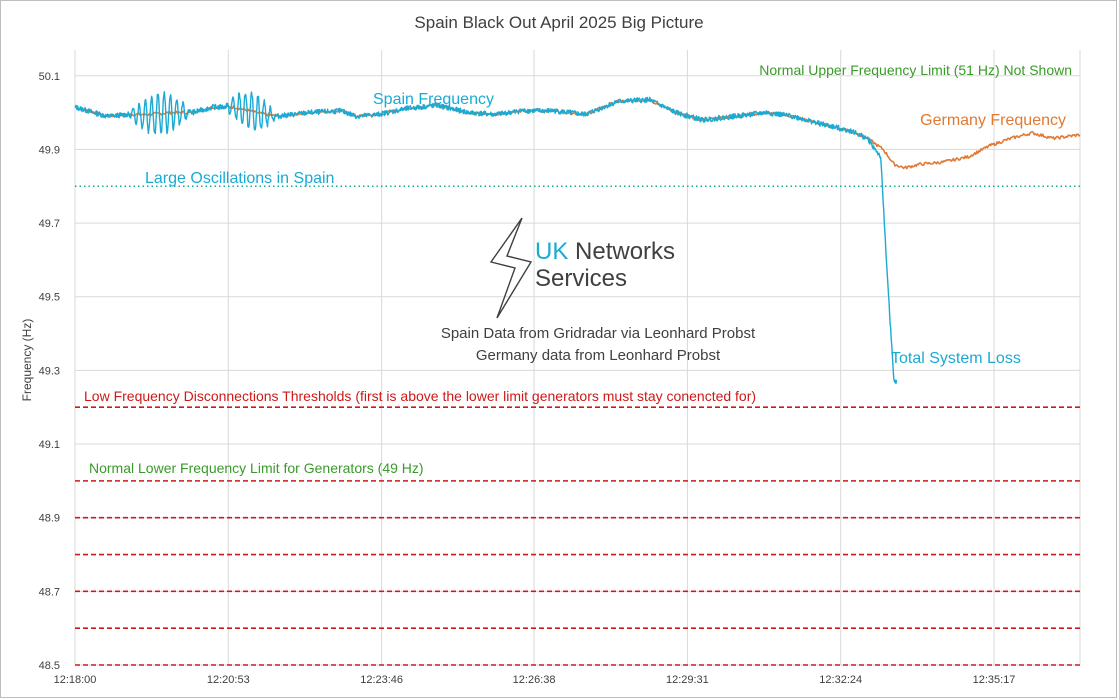  I want to click on y-axis-label: Frequency (Hz), so click(27, 360).